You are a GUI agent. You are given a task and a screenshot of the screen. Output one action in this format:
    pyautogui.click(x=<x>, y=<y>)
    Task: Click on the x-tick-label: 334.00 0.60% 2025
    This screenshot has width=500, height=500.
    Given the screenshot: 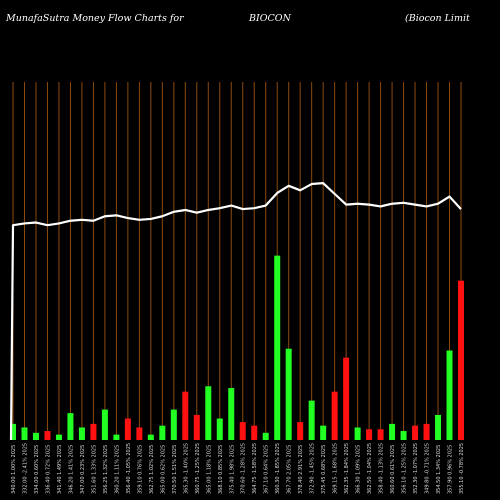 What is the action you would take?
    pyautogui.click(x=37, y=469)
    